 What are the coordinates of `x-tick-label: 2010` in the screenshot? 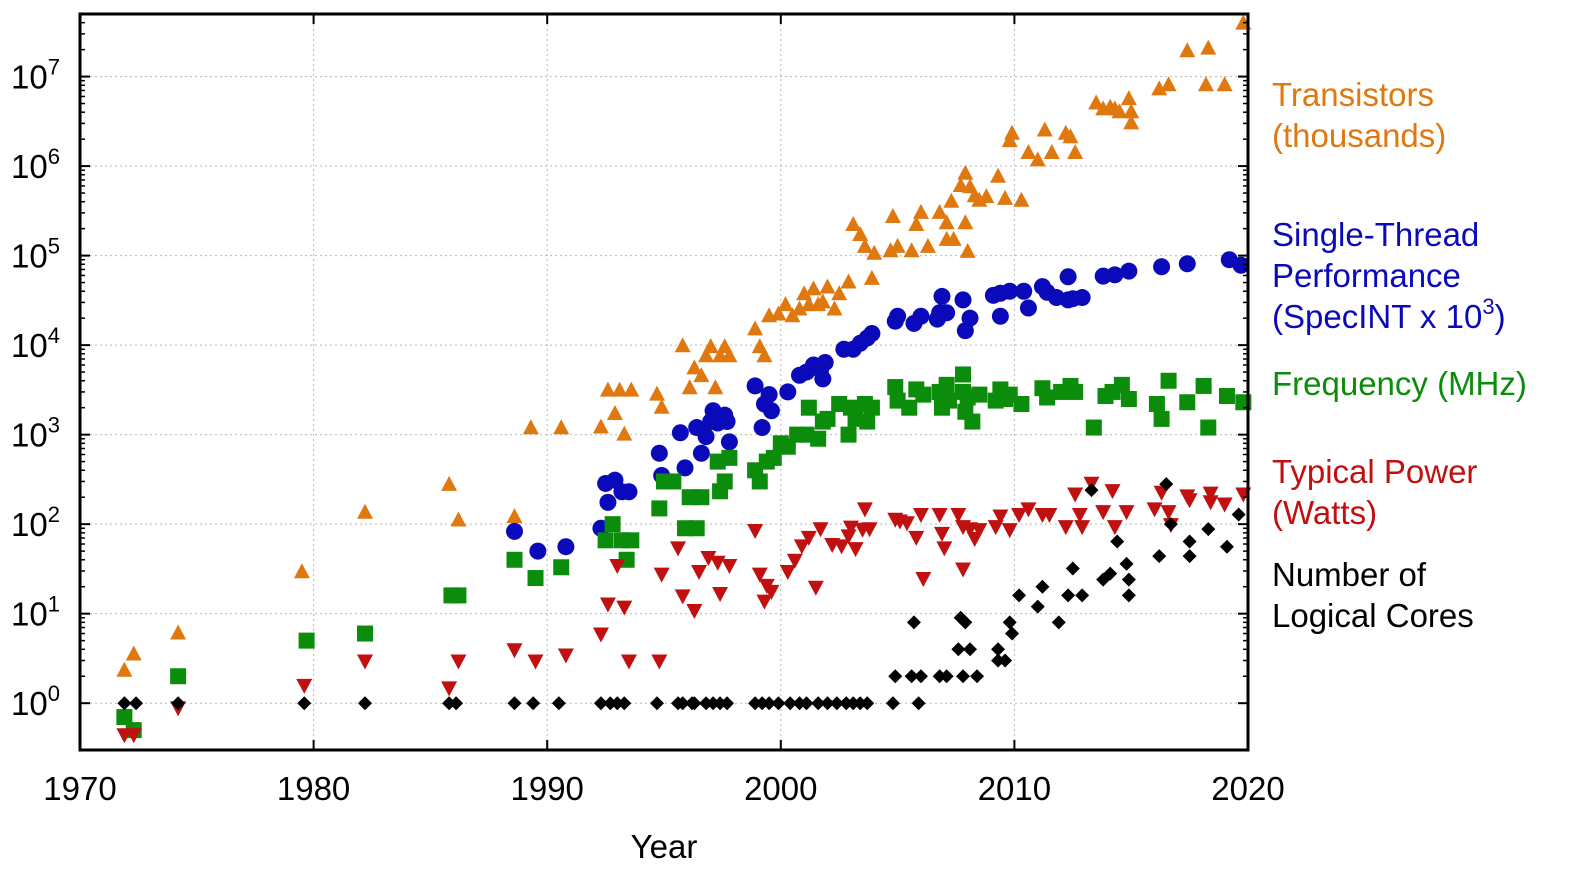 It's located at (1014, 788).